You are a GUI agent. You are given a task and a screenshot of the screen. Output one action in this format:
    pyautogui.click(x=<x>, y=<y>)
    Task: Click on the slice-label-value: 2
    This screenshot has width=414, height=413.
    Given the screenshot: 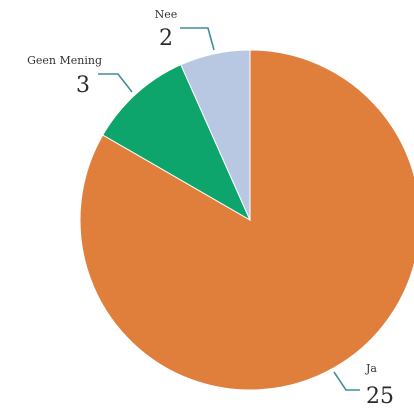 What is the action you would take?
    pyautogui.click(x=166, y=38)
    